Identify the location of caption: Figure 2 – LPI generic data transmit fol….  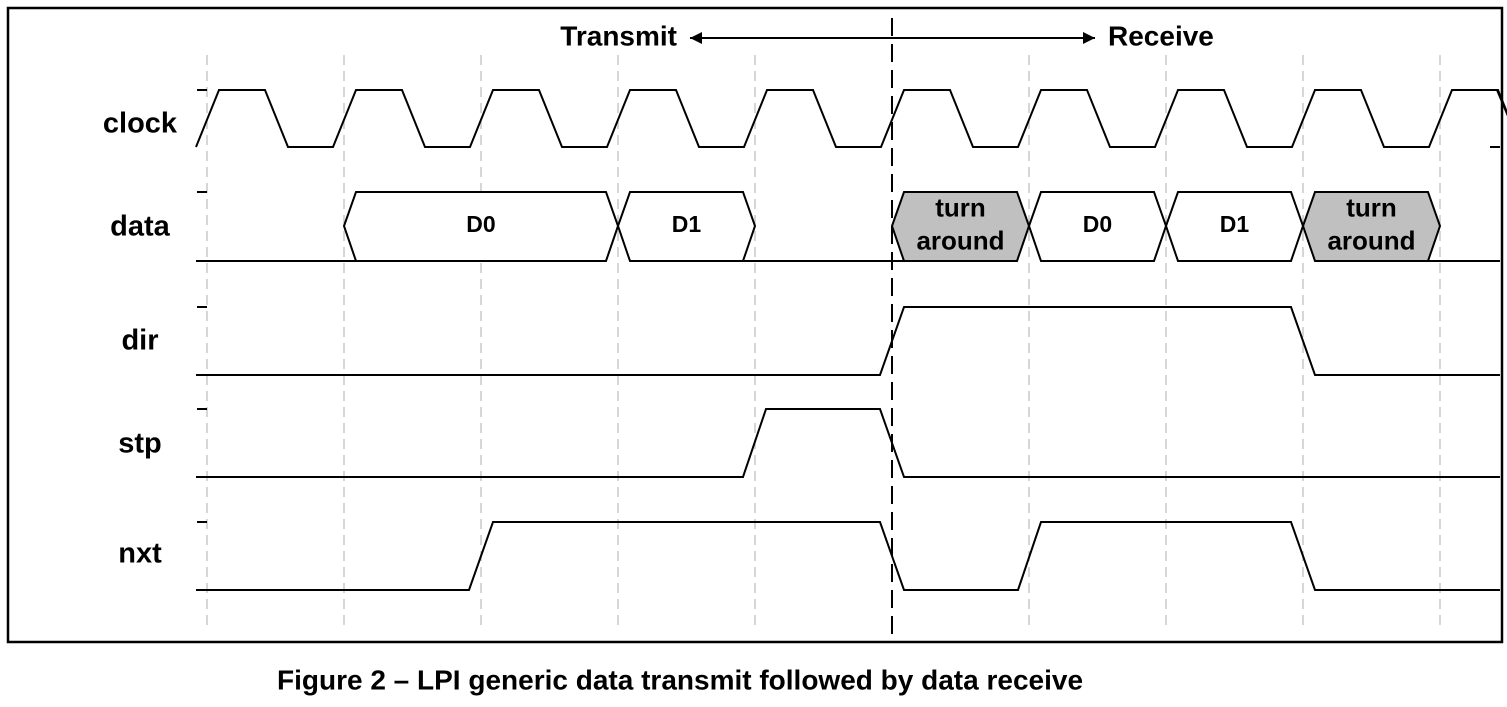
(680, 679).